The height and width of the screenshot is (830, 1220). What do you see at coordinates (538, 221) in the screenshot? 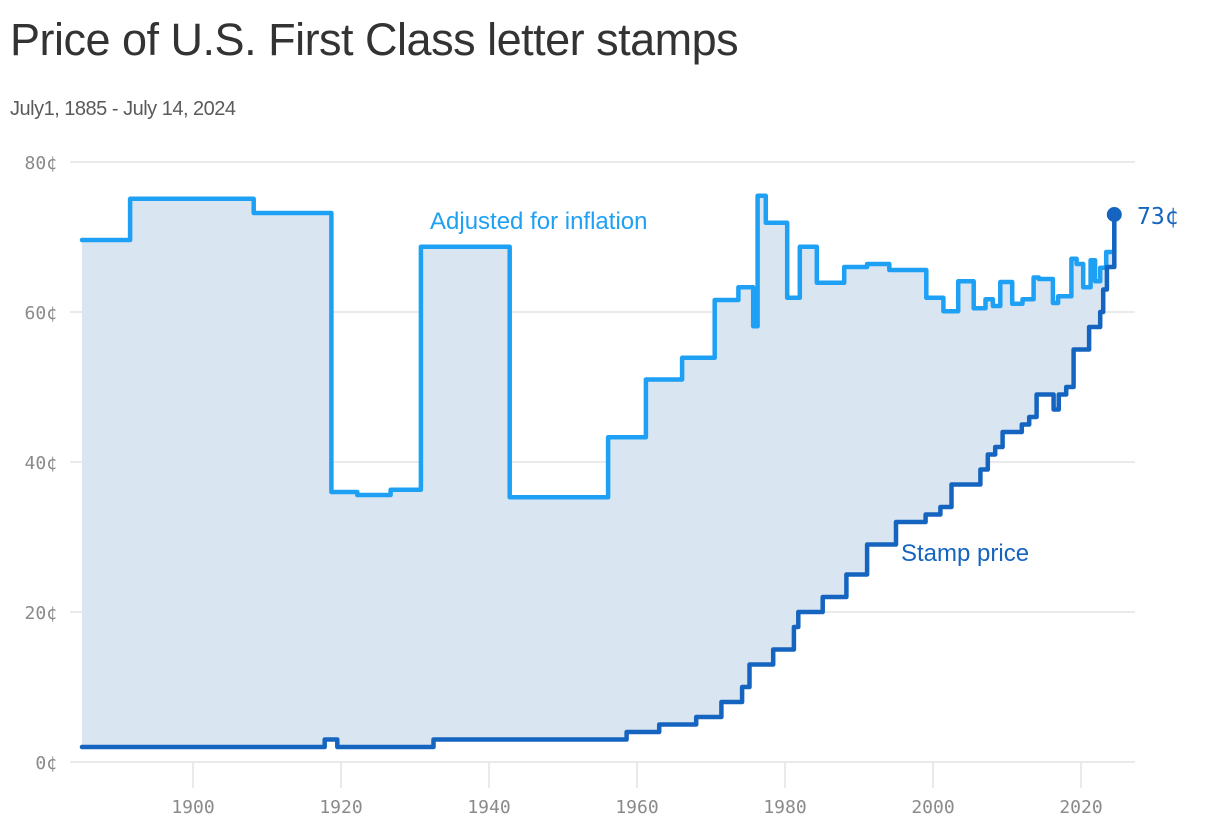
I see `inflation-series-label: Adjusted for inflation` at bounding box center [538, 221].